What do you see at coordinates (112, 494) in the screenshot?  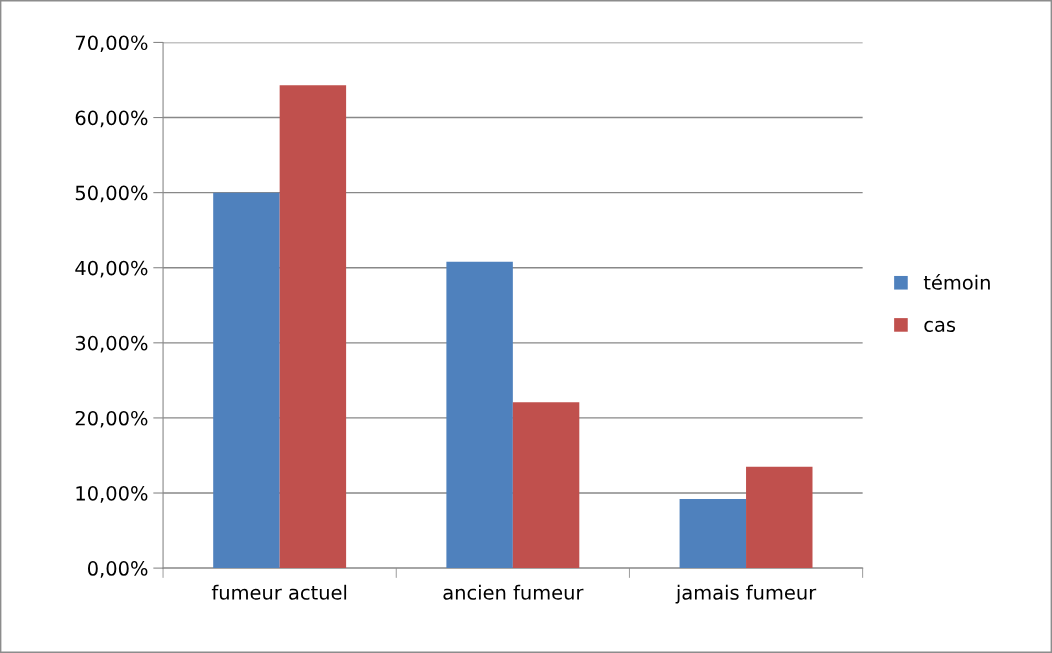 I see `y-tick-label: 10,00%` at bounding box center [112, 494].